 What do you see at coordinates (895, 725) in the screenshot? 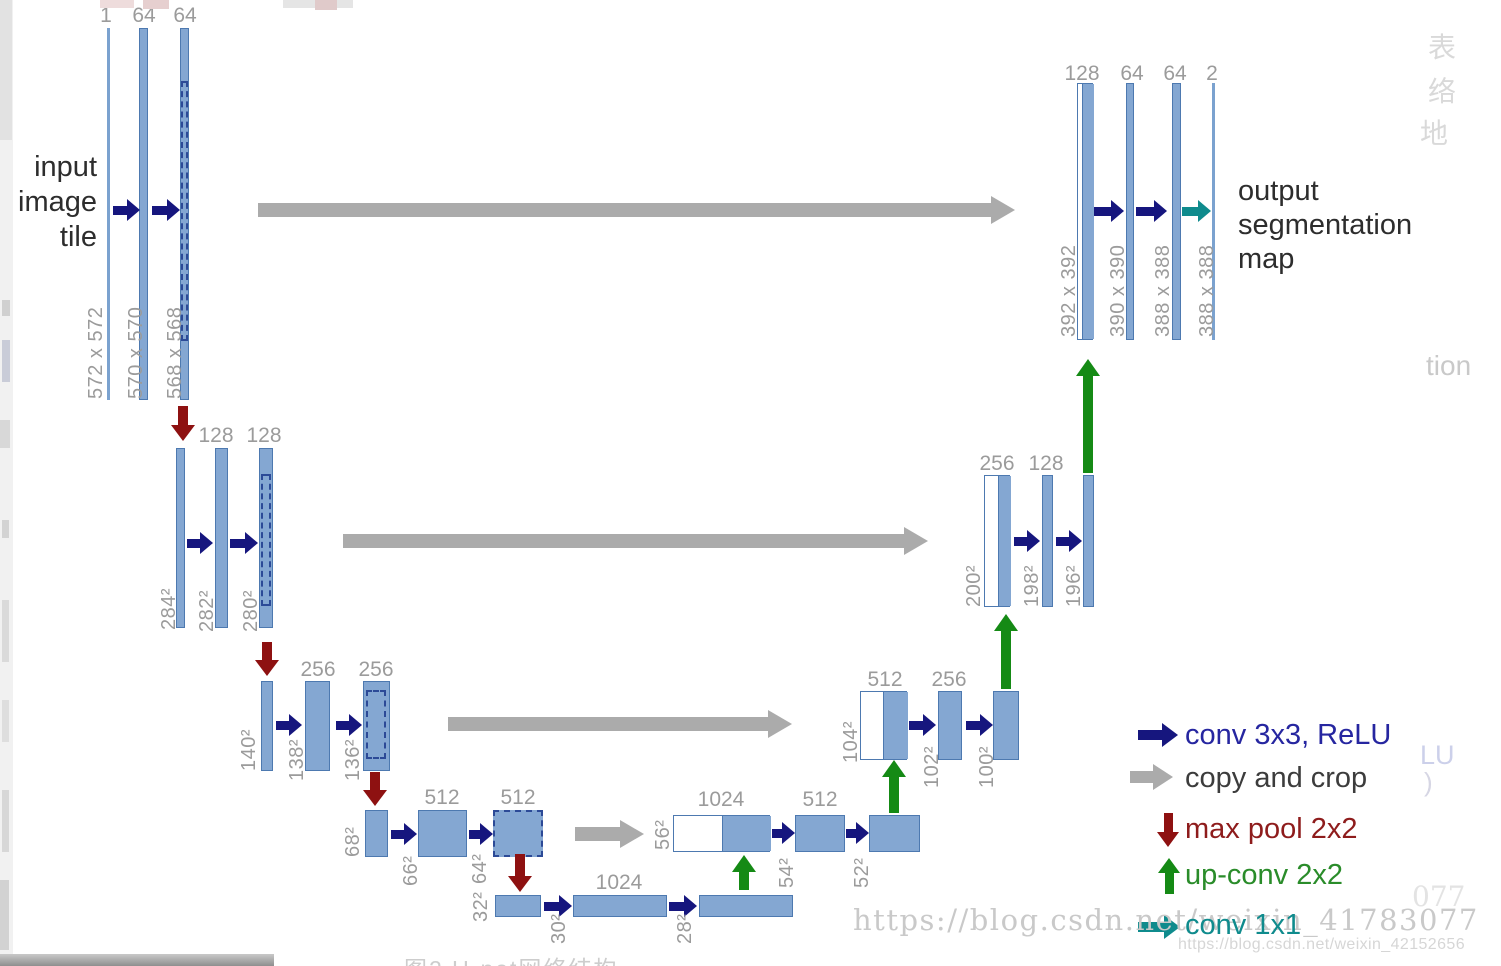
I see `concat-feature-half` at bounding box center [895, 725].